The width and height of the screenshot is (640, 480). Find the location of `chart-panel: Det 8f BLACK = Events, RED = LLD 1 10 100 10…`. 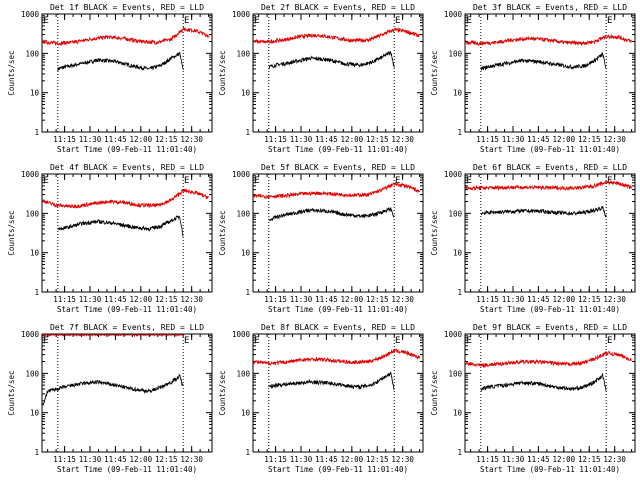

chart-panel: Det 8f BLACK = Events, RED = LLD 1 10 100 10… is located at coordinates (321, 398).